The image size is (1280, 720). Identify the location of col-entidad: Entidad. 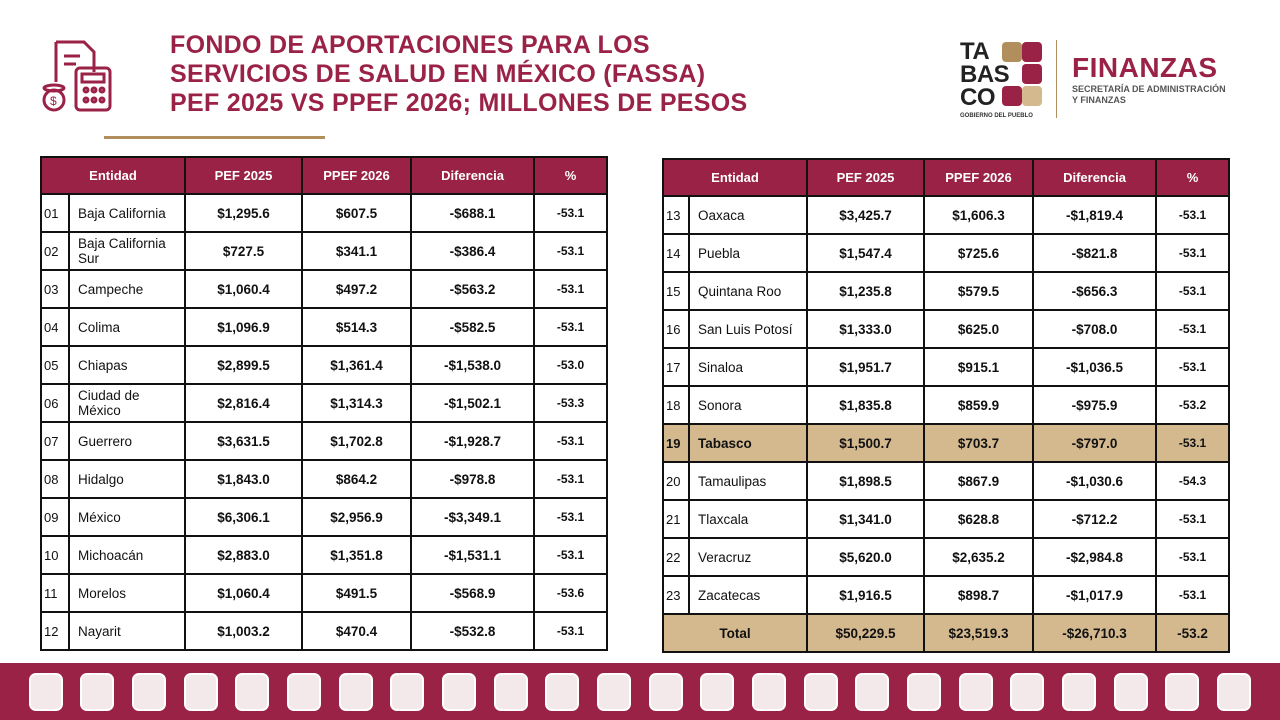
(735, 177).